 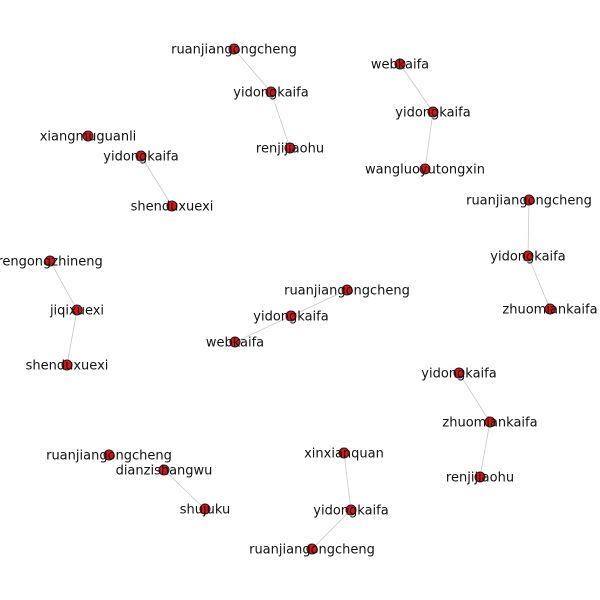 What do you see at coordinates (63, 285) in the screenshot?
I see `edge-n13-n14` at bounding box center [63, 285].